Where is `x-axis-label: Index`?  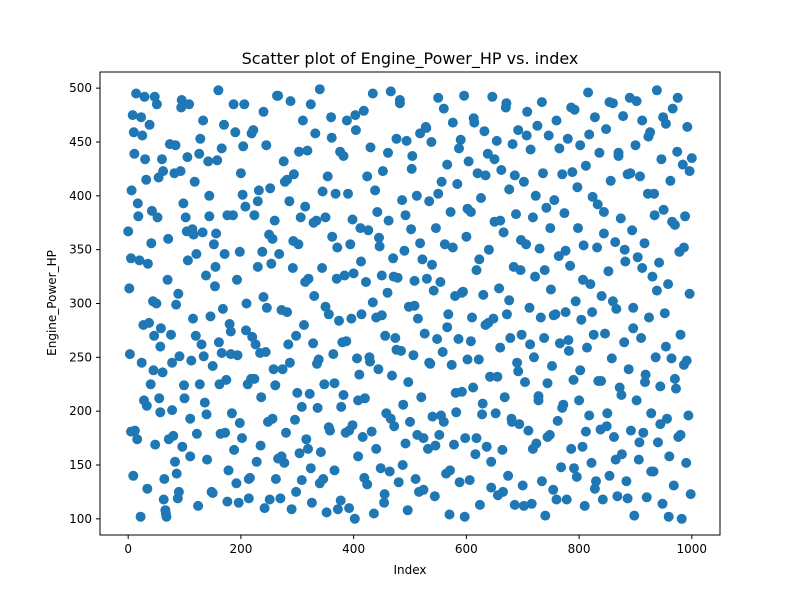 x-axis-label: Index is located at coordinates (409, 570).